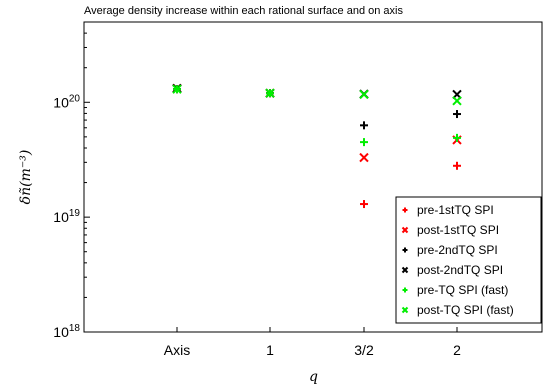 This screenshot has height=387, width=543. I want to click on y-tick-exponent: 18, so click(75, 328).